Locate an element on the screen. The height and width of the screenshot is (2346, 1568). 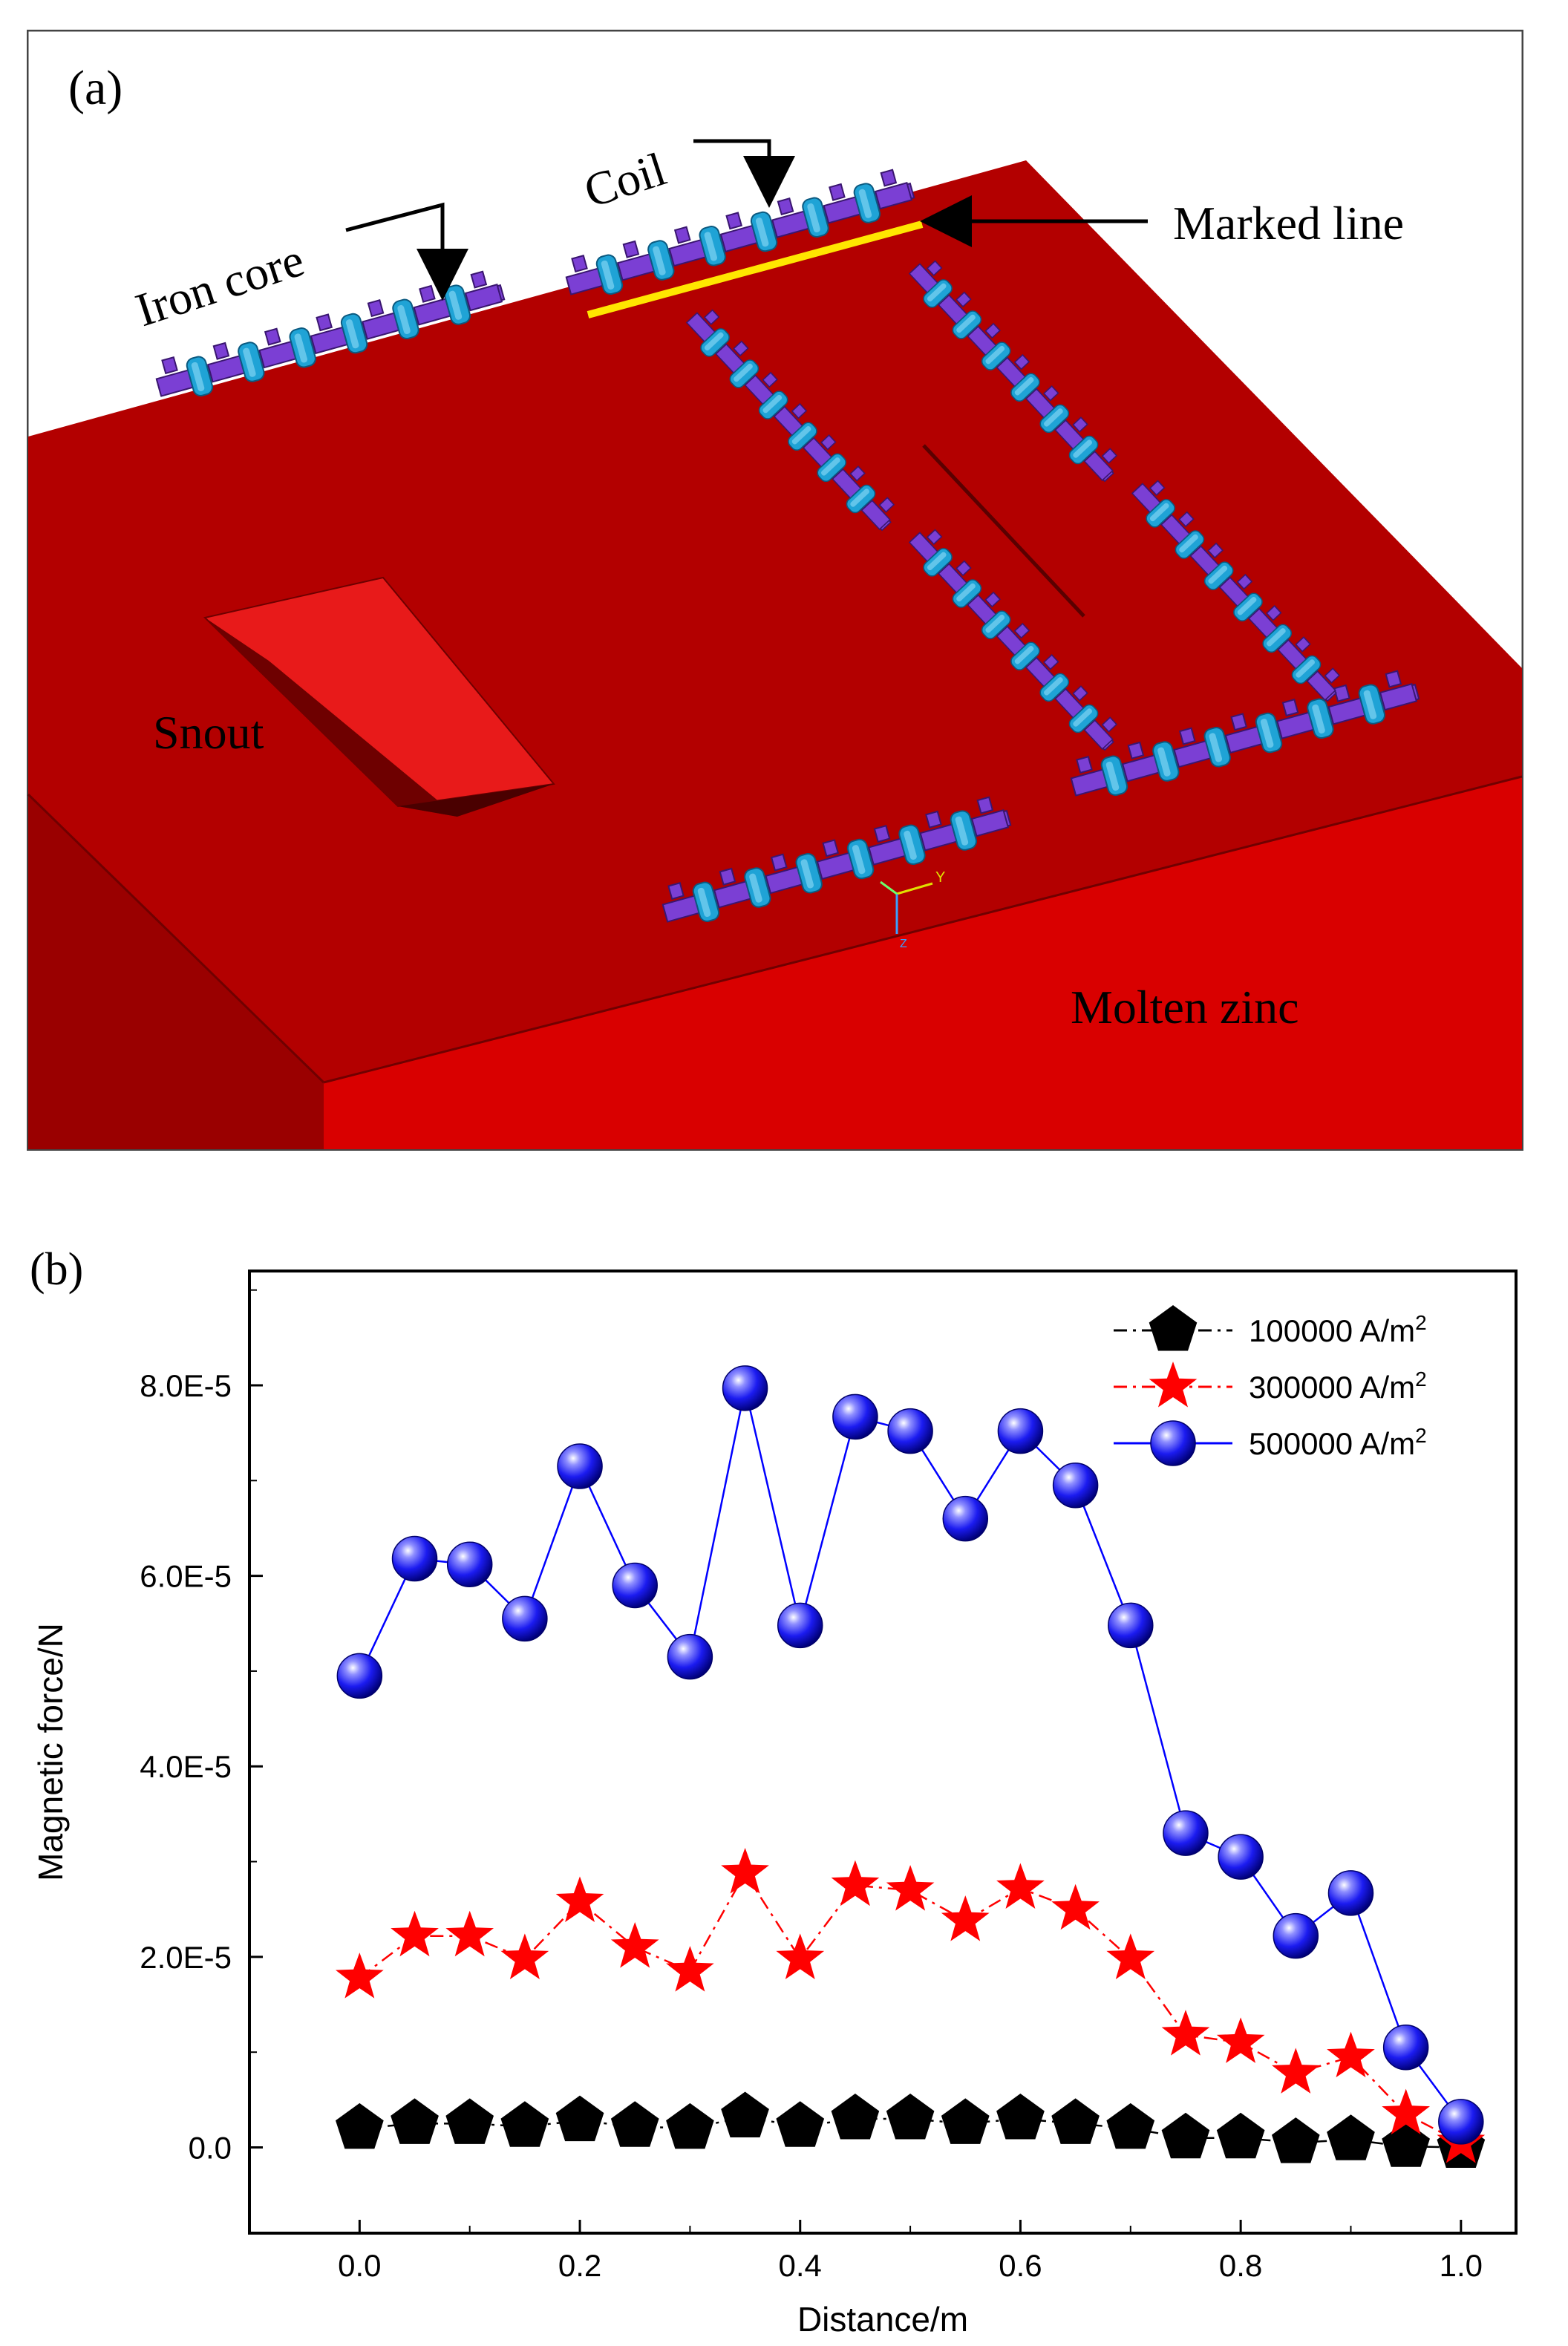
x-axis-ticks: 0.0 0.2 0.4 0.6 0.8 1.0 is located at coordinates (866, 2251).